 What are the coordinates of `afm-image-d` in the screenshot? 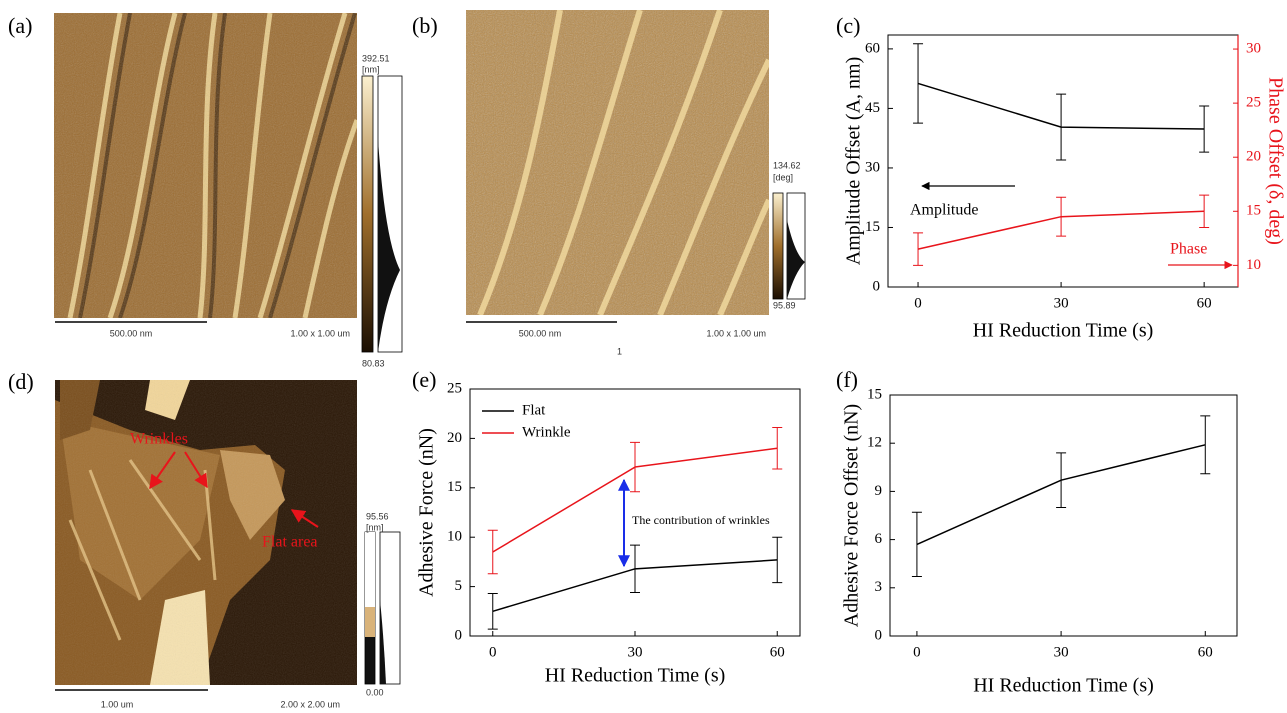 It's located at (206, 532).